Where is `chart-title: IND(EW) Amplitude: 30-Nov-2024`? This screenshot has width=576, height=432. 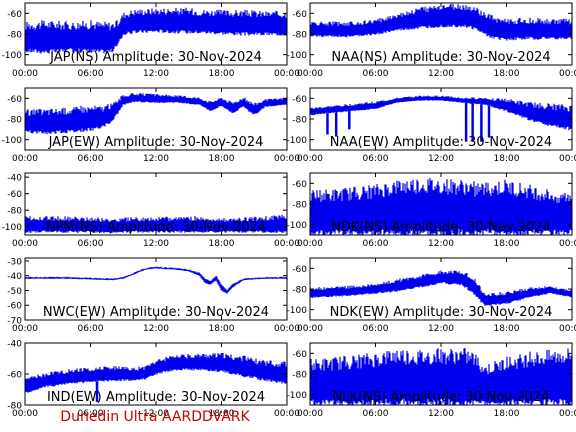
chart-title: IND(EW) Amplitude: 30-Nov-2024 is located at coordinates (156, 397).